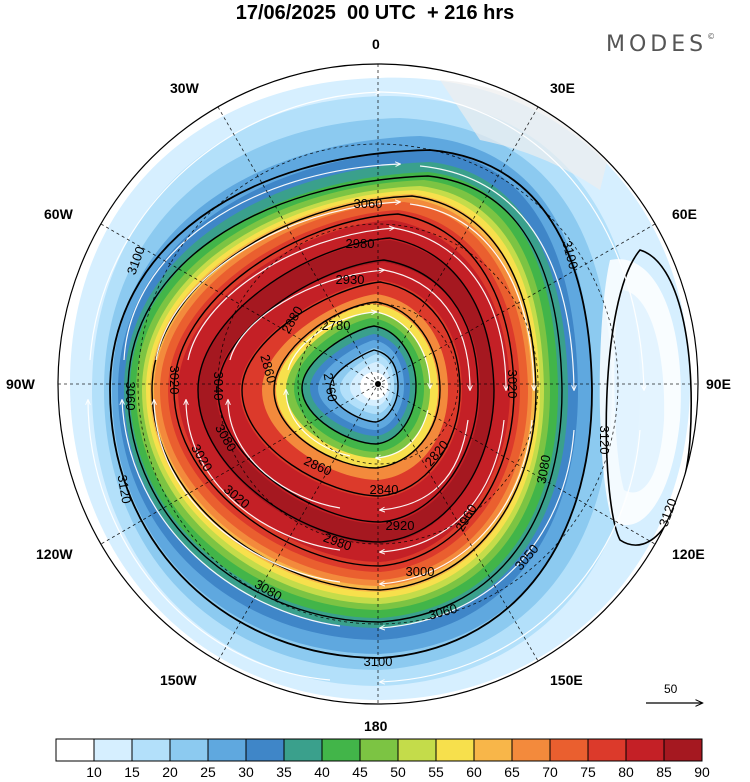  What do you see at coordinates (566, 680) in the screenshot?
I see `lon-label-150e: 150E` at bounding box center [566, 680].